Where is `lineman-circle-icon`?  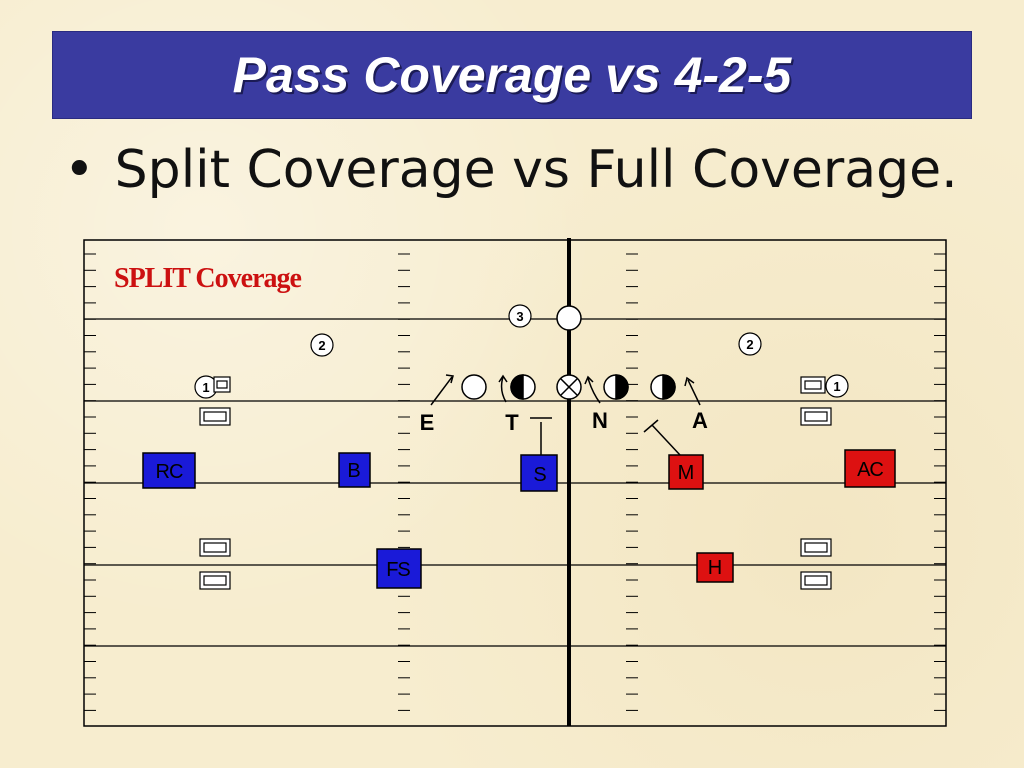
lineman-circle-icon is located at coordinates (474, 387).